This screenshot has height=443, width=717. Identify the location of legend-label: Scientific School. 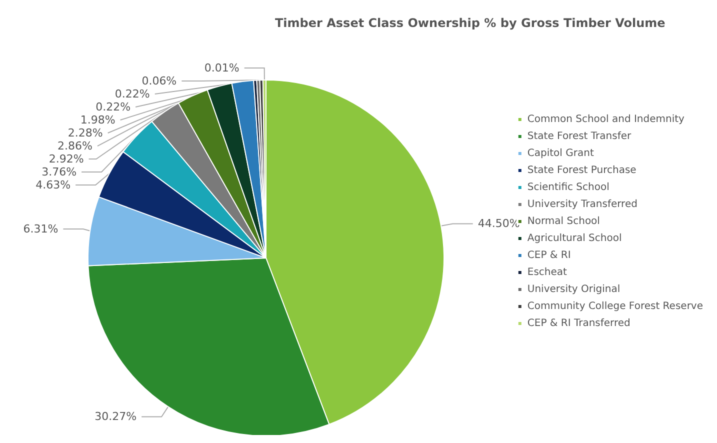
(568, 187).